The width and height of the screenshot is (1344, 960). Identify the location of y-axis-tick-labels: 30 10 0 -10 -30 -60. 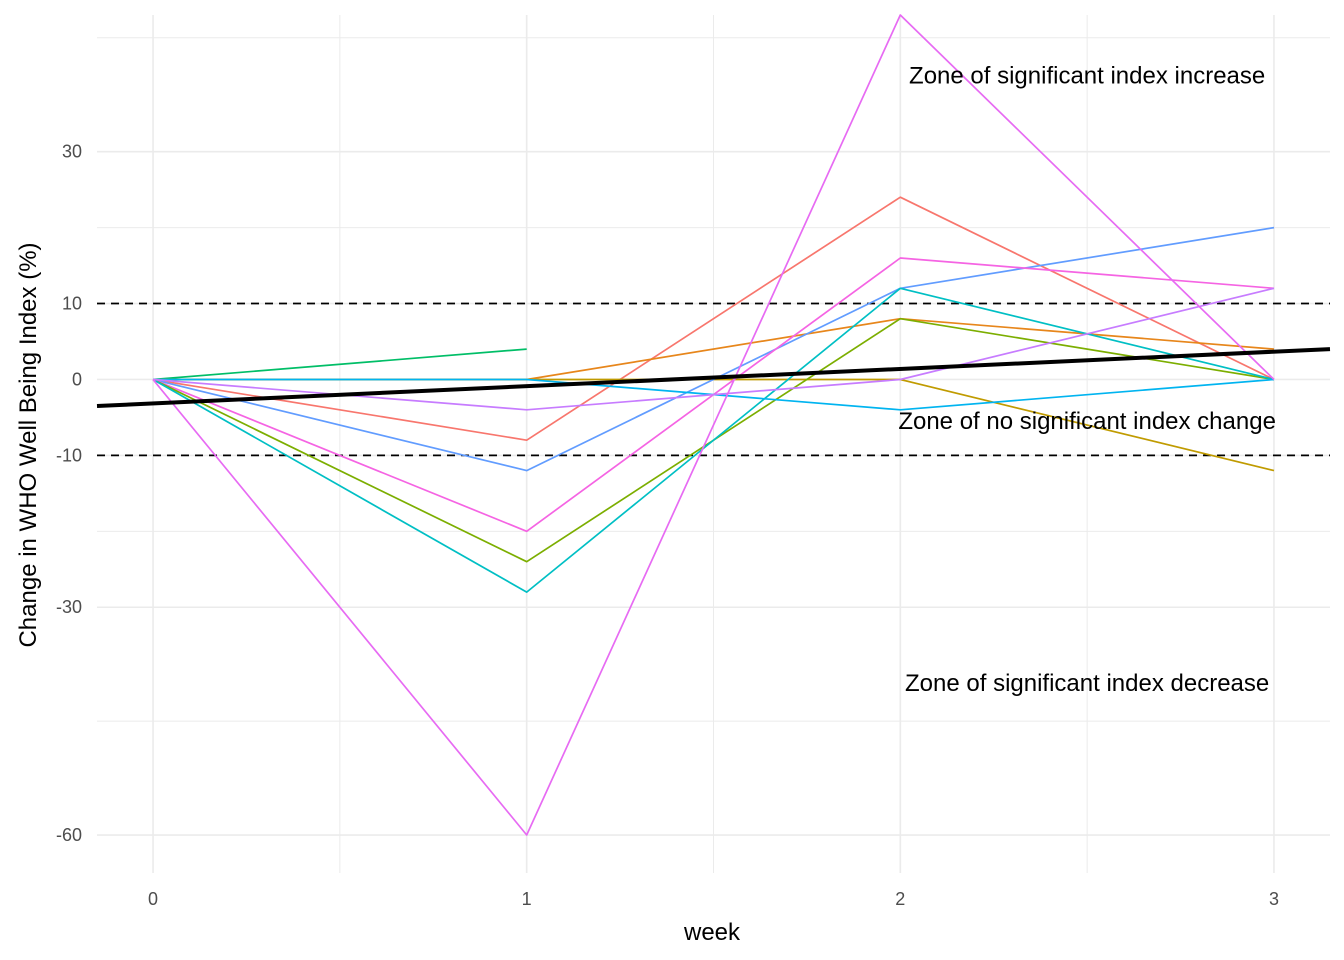
(69, 493).